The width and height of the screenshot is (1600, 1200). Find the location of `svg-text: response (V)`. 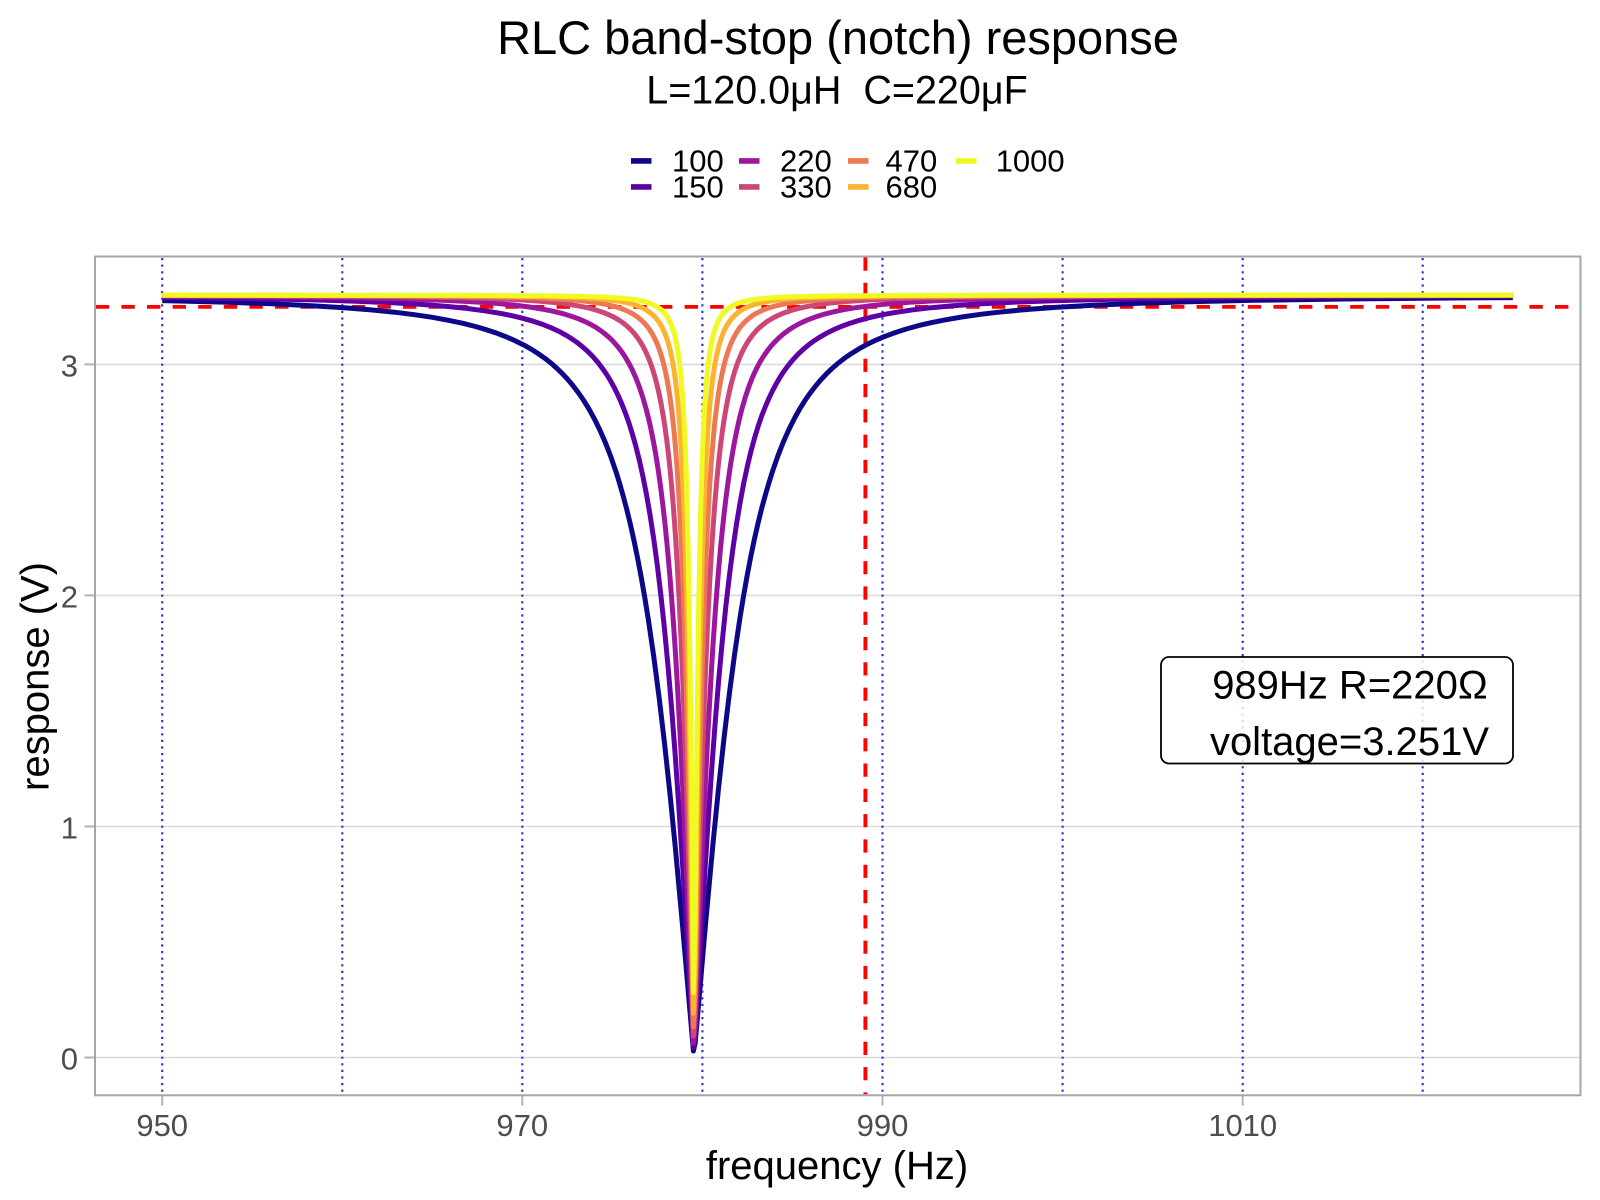

svg-text: response (V) is located at coordinates (36, 676).